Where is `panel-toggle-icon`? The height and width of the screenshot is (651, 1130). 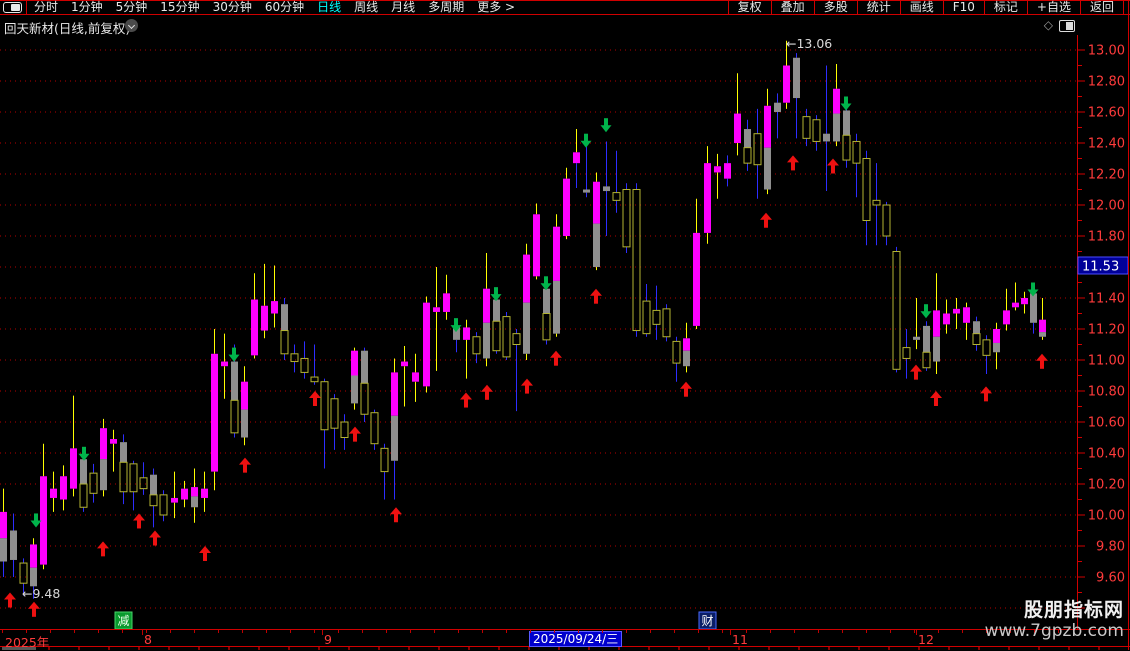 panel-toggle-icon is located at coordinates (1067, 26).